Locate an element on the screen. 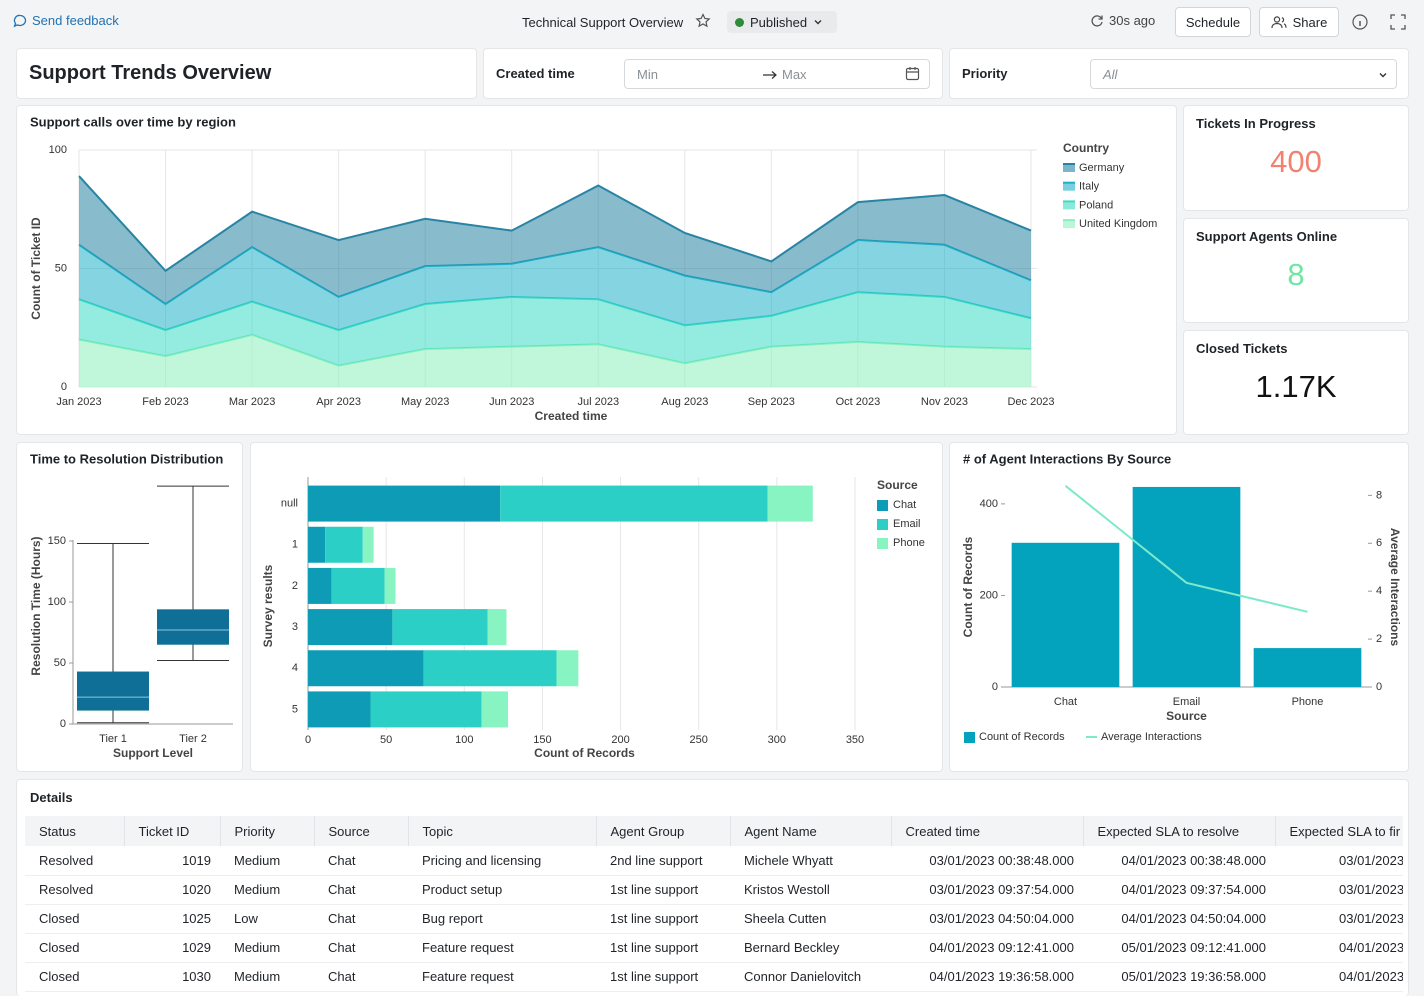  table-cell: Resolved is located at coordinates (74, 890).